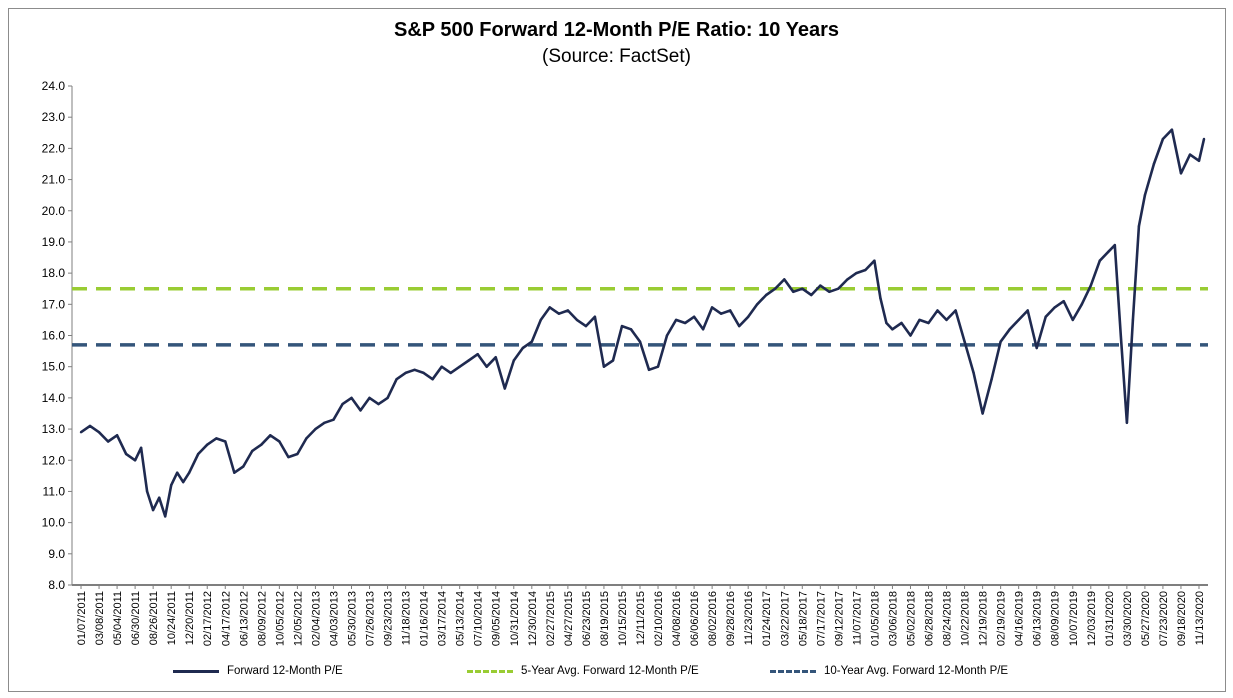 The height and width of the screenshot is (698, 1233). I want to click on x-tick-label: 09/23/2013, so click(389, 618).